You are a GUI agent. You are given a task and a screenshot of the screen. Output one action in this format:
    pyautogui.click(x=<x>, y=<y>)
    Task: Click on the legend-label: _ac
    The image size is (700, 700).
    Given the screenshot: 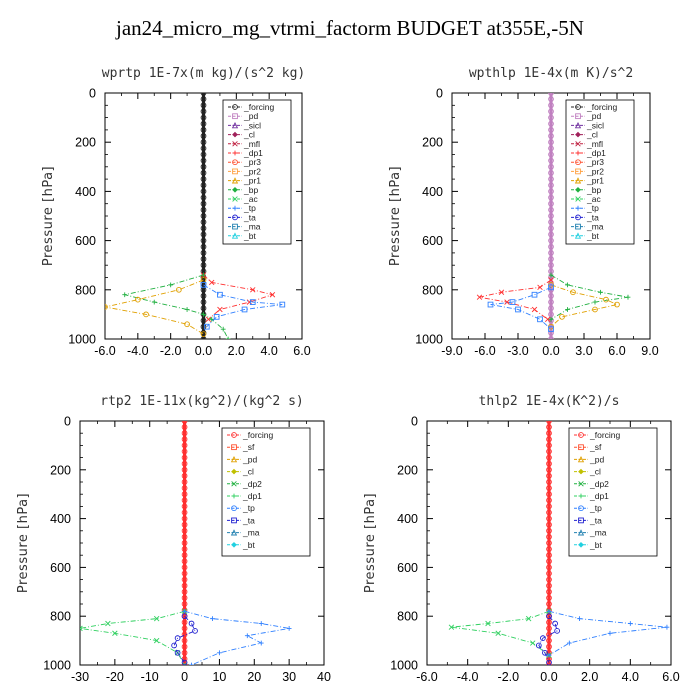 What is the action you would take?
    pyautogui.click(x=250, y=199)
    